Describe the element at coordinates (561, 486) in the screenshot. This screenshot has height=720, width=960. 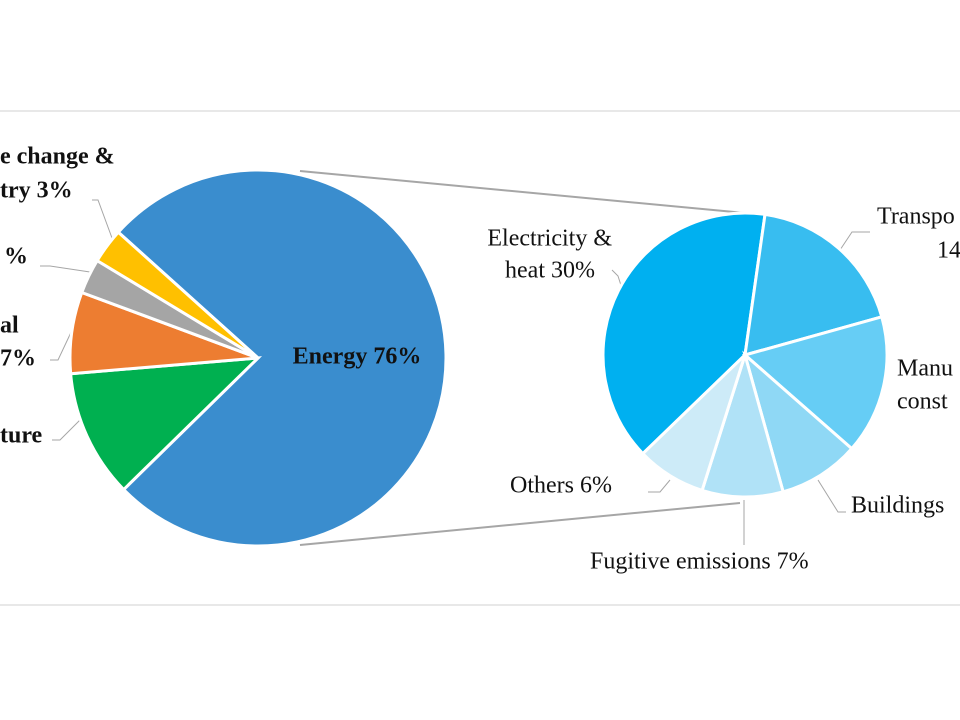
I see `slice-label: Others 6%` at that location.